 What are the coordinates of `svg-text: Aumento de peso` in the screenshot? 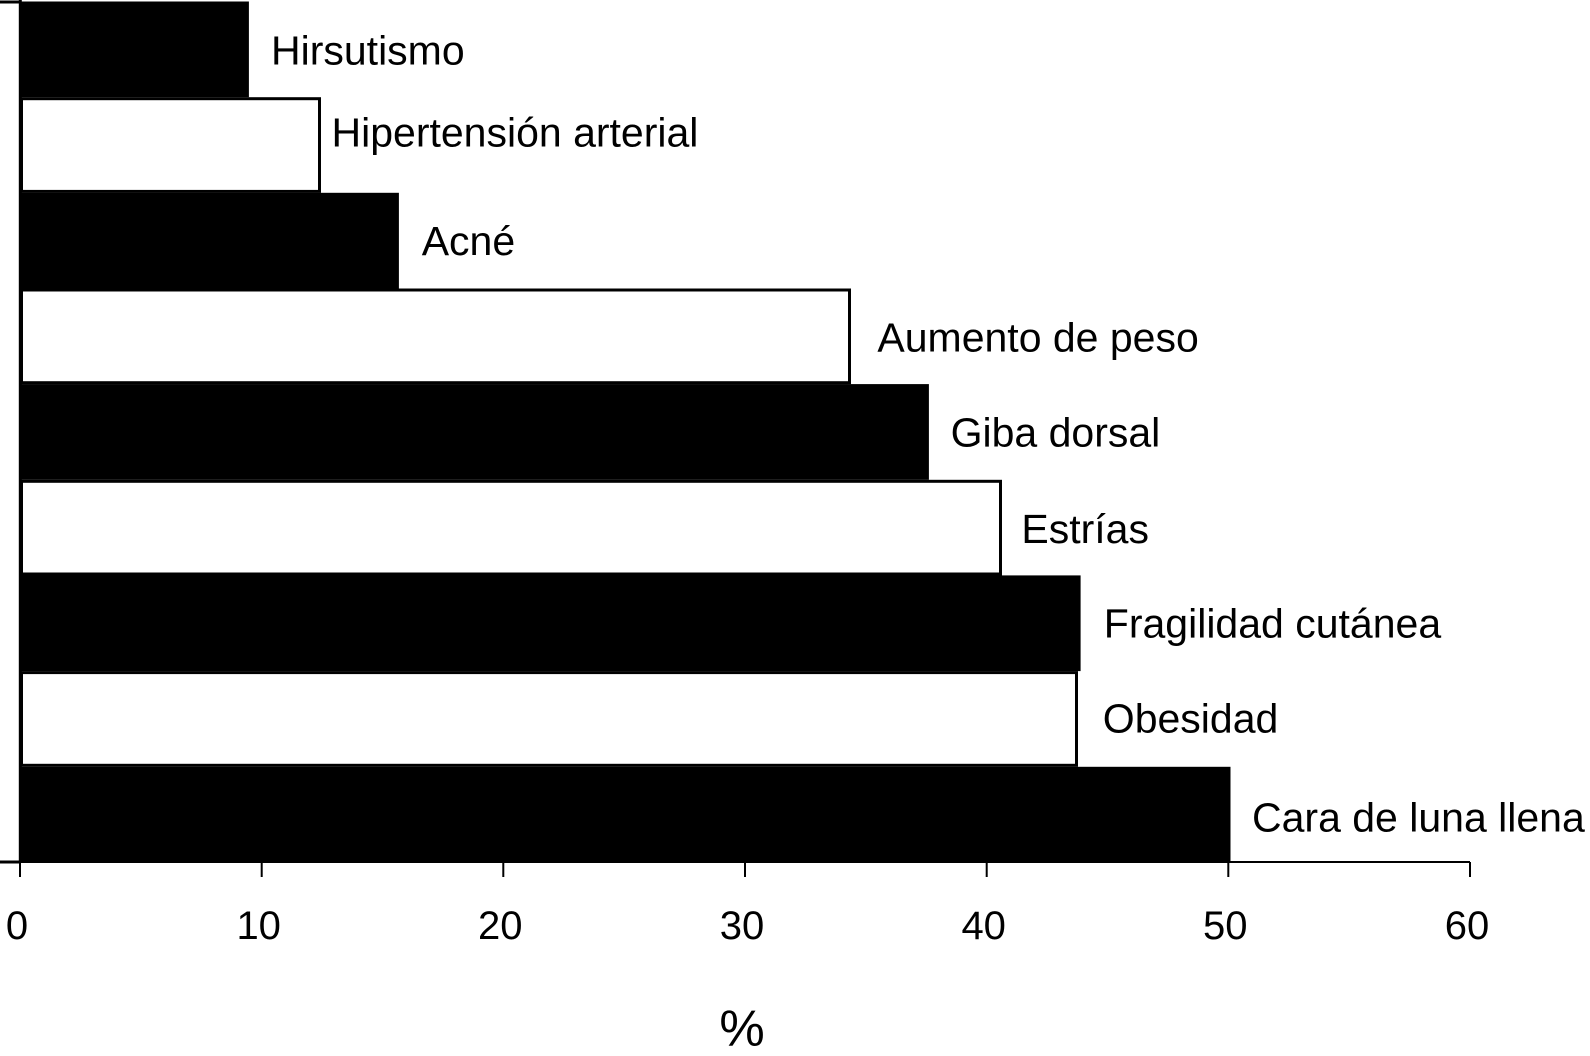 It's located at (1037, 338).